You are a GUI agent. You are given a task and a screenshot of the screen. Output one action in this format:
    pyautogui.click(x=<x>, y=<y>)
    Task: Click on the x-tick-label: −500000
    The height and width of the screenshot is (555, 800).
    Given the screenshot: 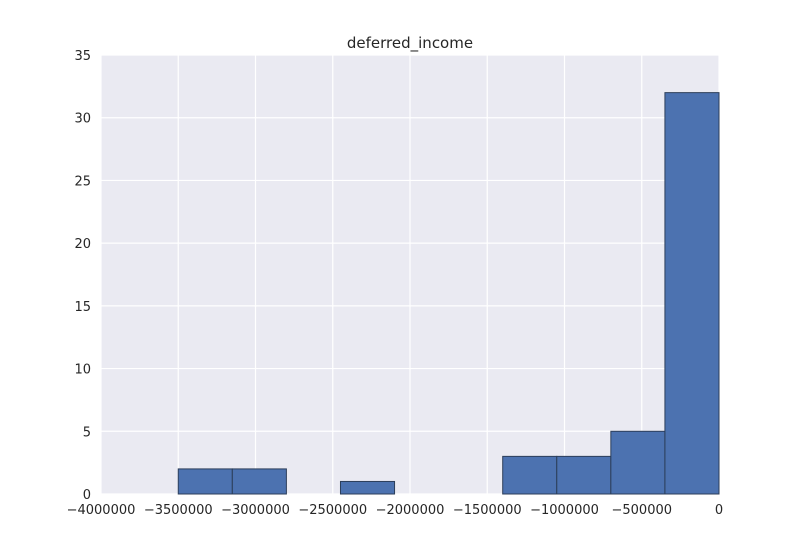 What is the action you would take?
    pyautogui.click(x=641, y=510)
    